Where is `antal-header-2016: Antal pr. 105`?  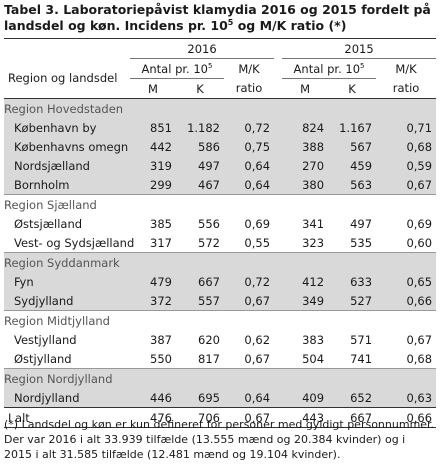 antal-header-2016: Antal pr. 105 is located at coordinates (177, 68).